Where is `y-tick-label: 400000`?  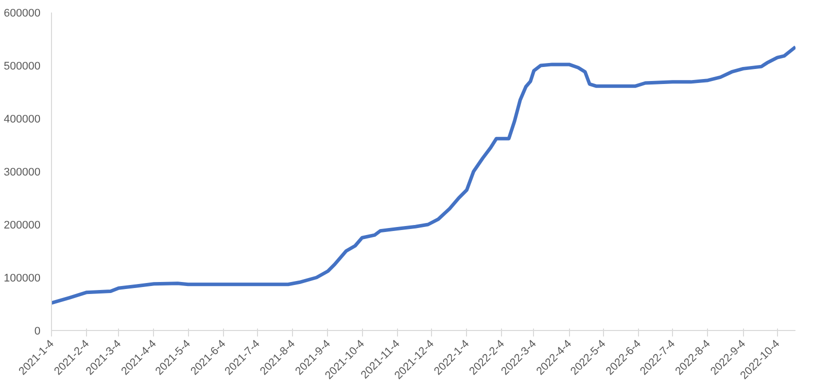 y-tick-label: 400000 is located at coordinates (22, 120).